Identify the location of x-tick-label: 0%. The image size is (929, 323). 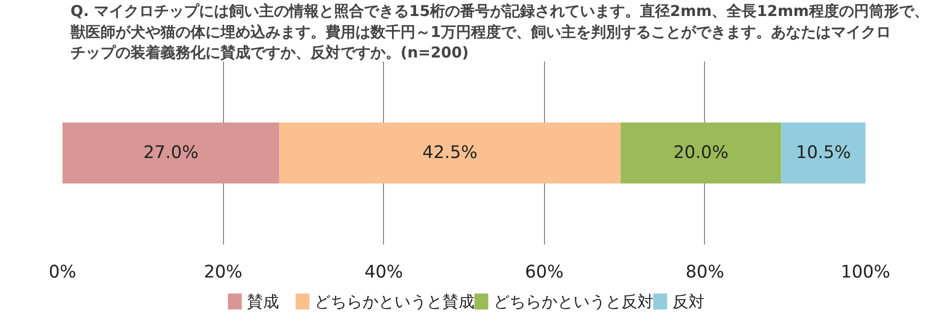
(62, 272).